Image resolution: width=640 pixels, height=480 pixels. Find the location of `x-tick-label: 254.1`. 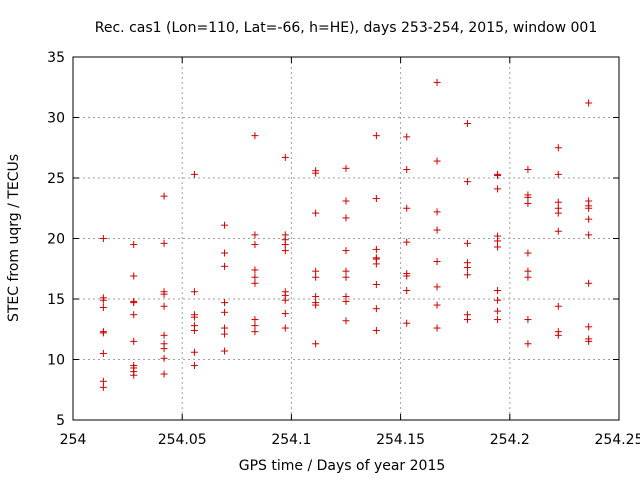

x-tick-label: 254.1 is located at coordinates (291, 440).